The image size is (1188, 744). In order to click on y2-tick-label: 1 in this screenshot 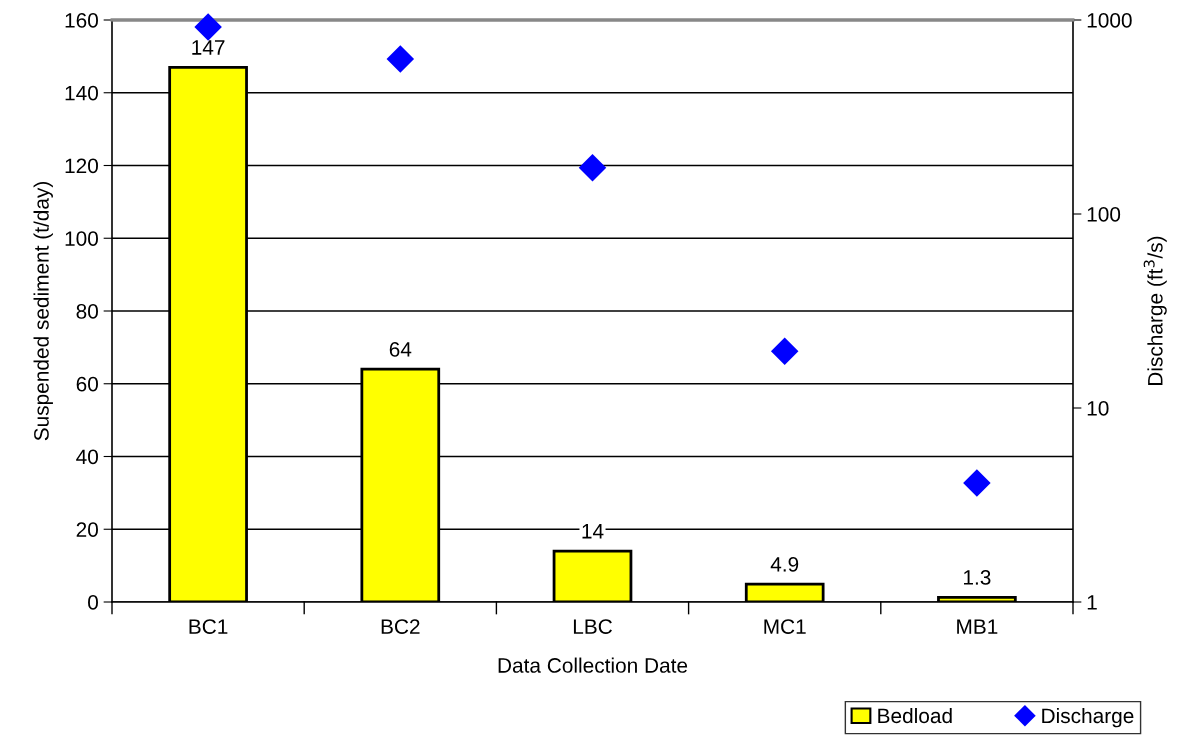, I will do `click(1092, 602)`.